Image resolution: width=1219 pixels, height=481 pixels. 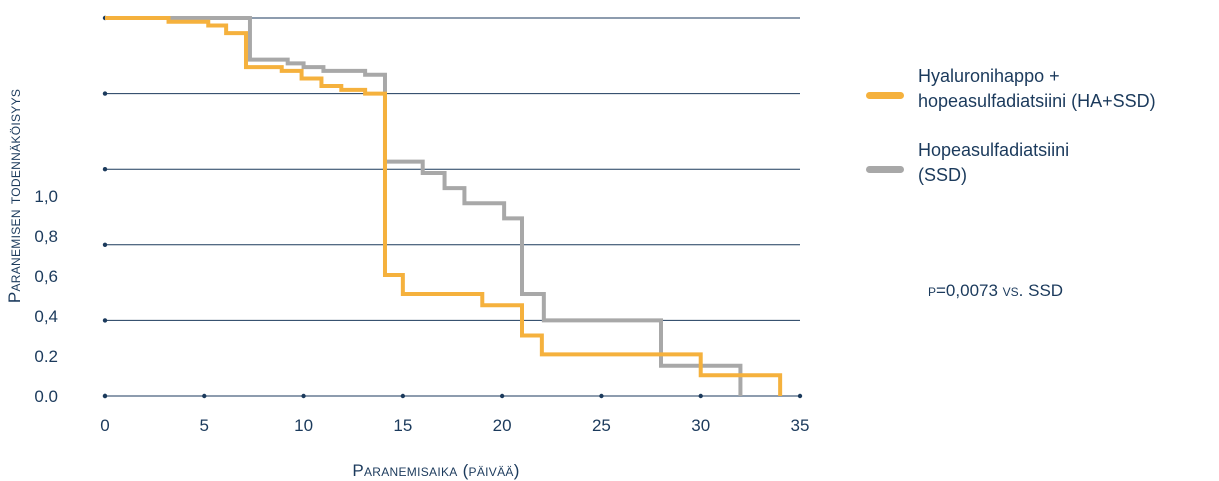 I want to click on p-value-annotation: p=0,0073 vs. SSD, so click(x=996, y=290).